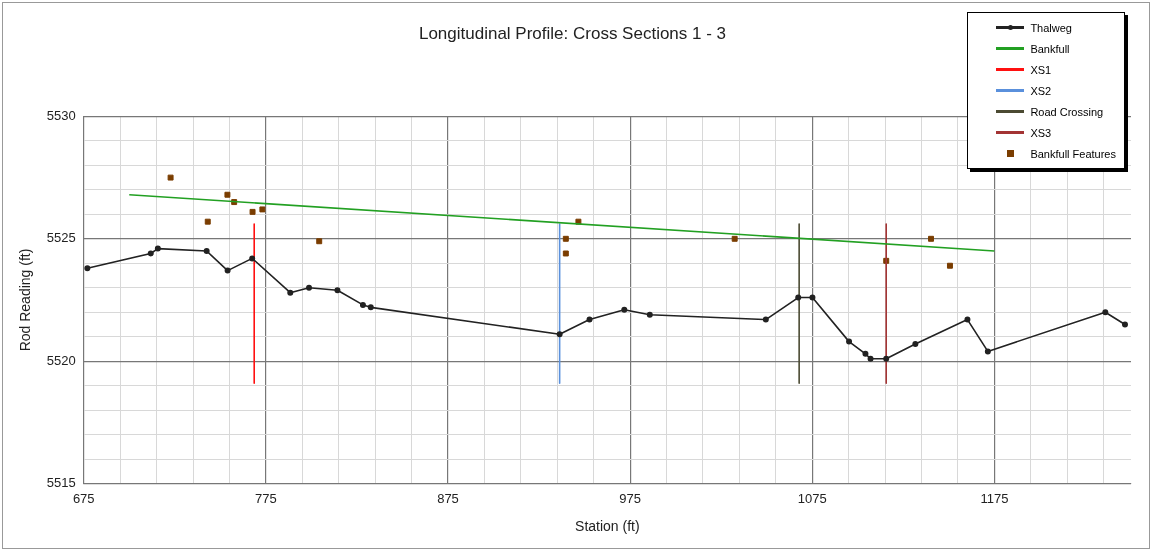 The image size is (1155, 554). What do you see at coordinates (607, 526) in the screenshot?
I see `x-axis-title: Station (ft)` at bounding box center [607, 526].